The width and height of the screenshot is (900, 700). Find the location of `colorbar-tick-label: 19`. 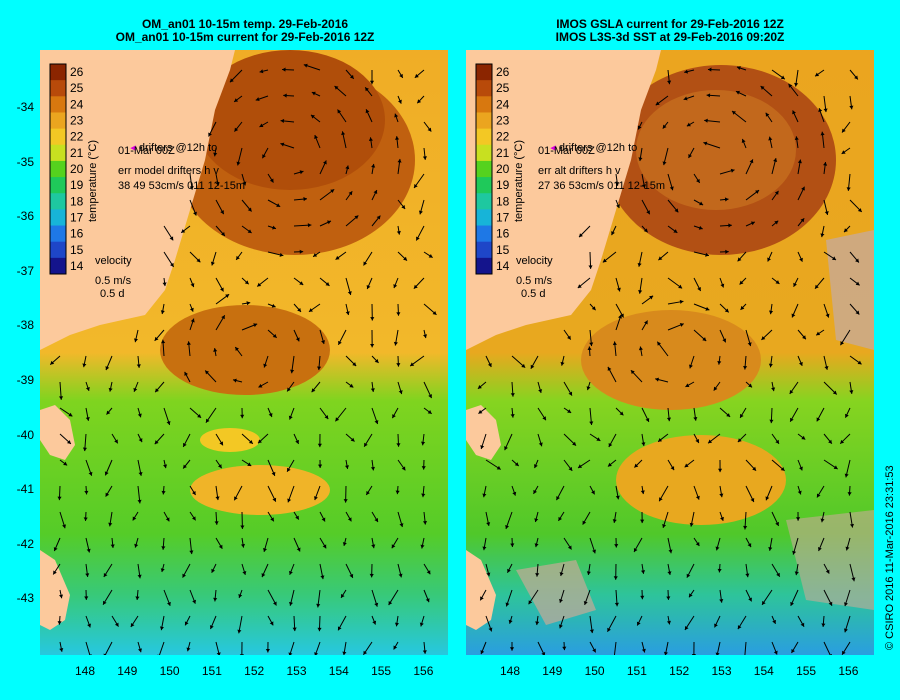

colorbar-tick-label: 19 is located at coordinates (77, 185).